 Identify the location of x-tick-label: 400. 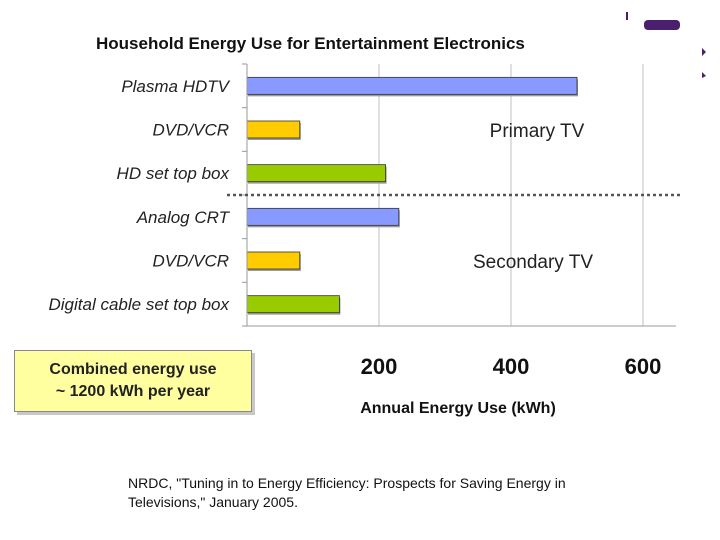
(511, 366).